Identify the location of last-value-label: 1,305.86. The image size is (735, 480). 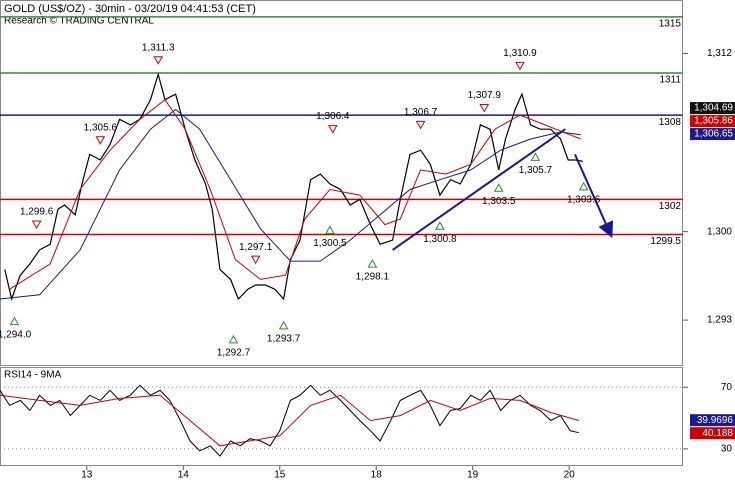
(713, 121).